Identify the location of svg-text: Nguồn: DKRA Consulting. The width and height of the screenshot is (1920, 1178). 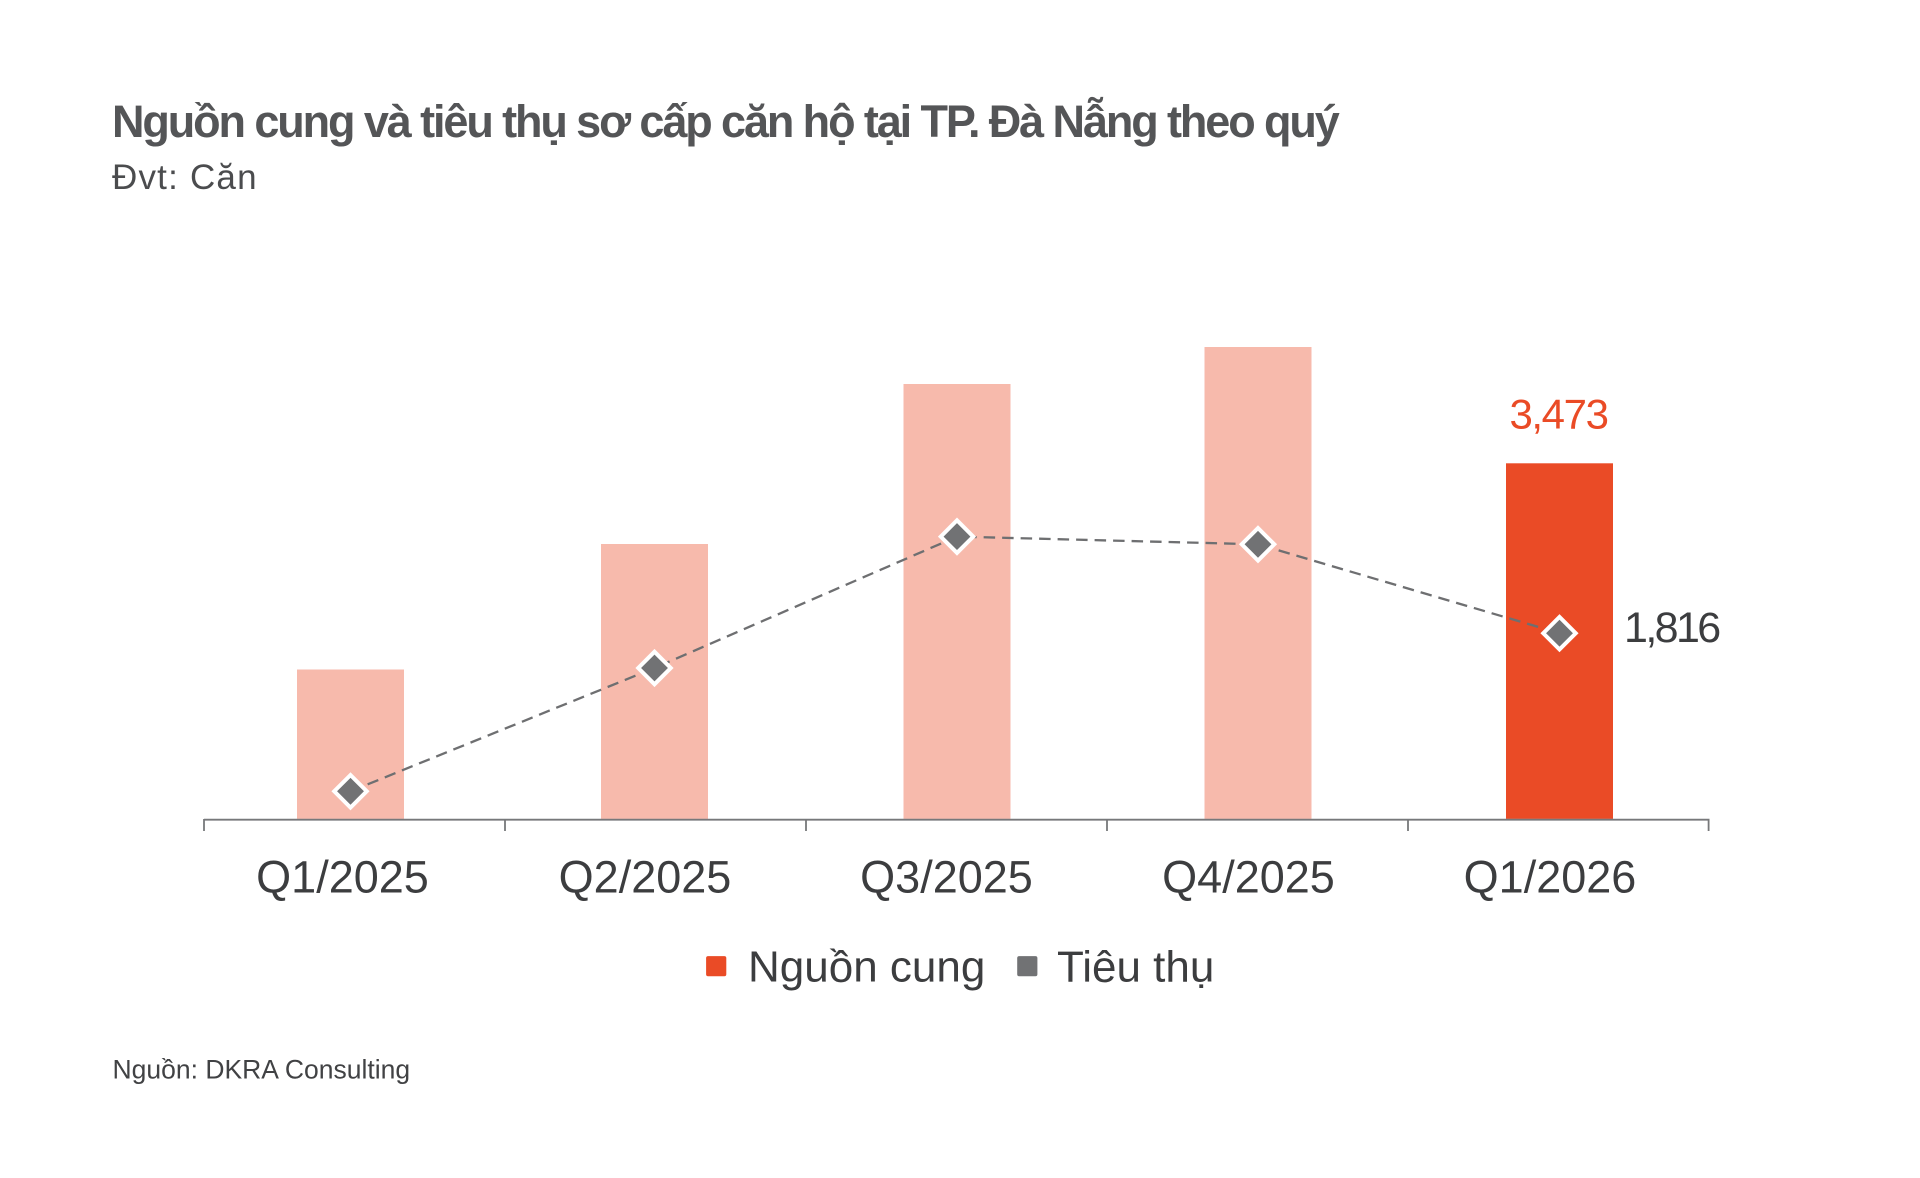
(262, 1070).